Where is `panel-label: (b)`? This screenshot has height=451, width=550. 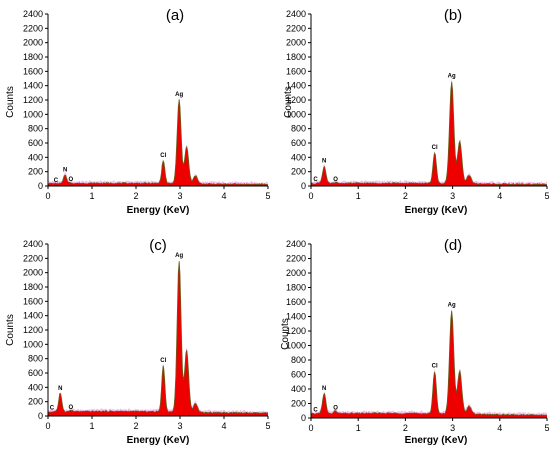
panel-label: (b) is located at coordinates (453, 15).